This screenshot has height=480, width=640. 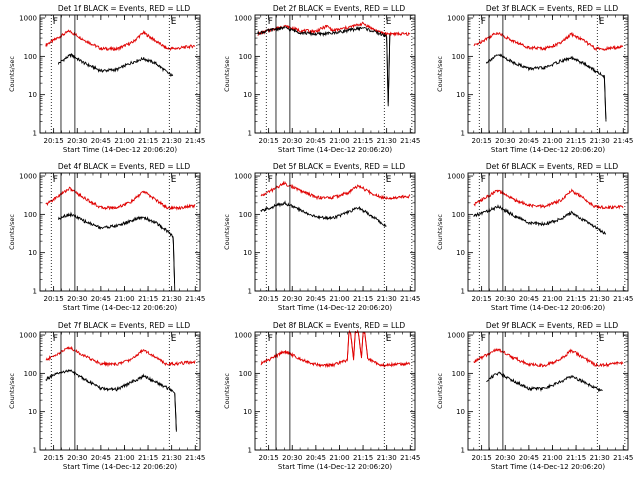 What do you see at coordinates (339, 325) in the screenshot?
I see `panel-title: Det 8f BLACK = Events, RED = LLD` at bounding box center [339, 325].